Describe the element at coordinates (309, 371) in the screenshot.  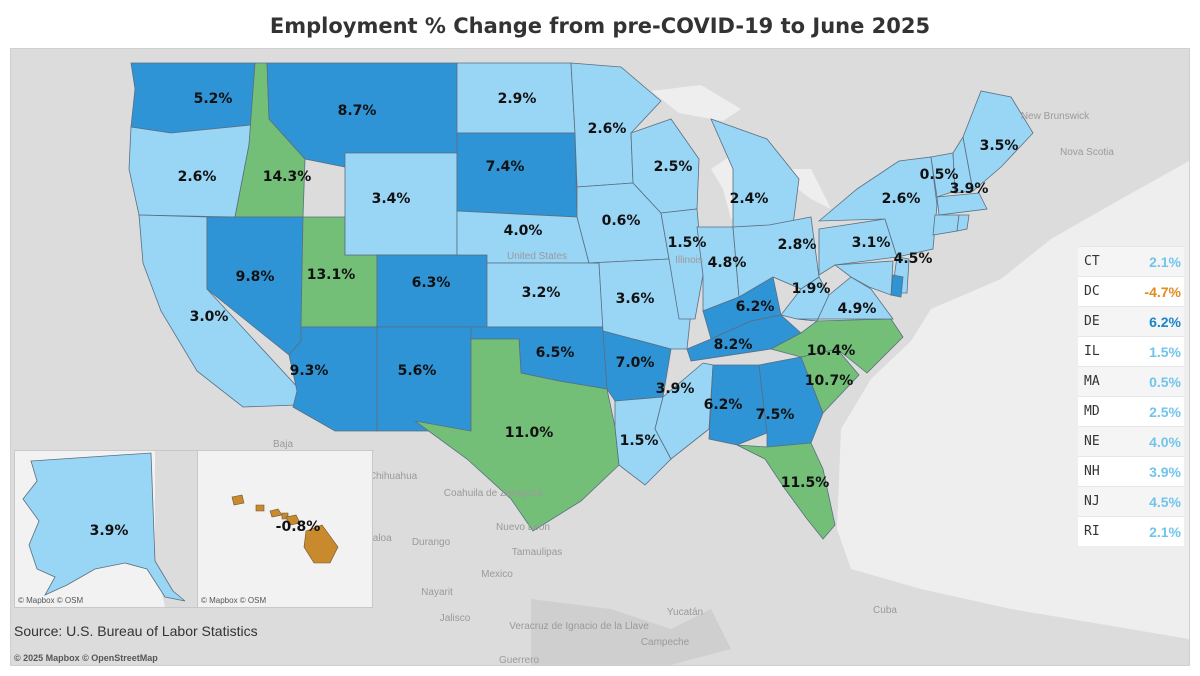
I see `state-value-az: 9.3%` at that location.